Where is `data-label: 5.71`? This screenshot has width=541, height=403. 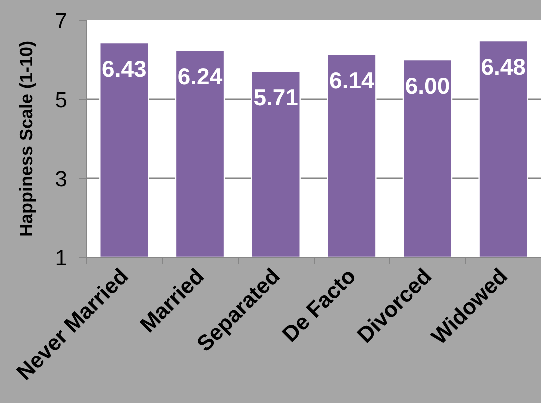
data-label: 5.71 is located at coordinates (276, 97).